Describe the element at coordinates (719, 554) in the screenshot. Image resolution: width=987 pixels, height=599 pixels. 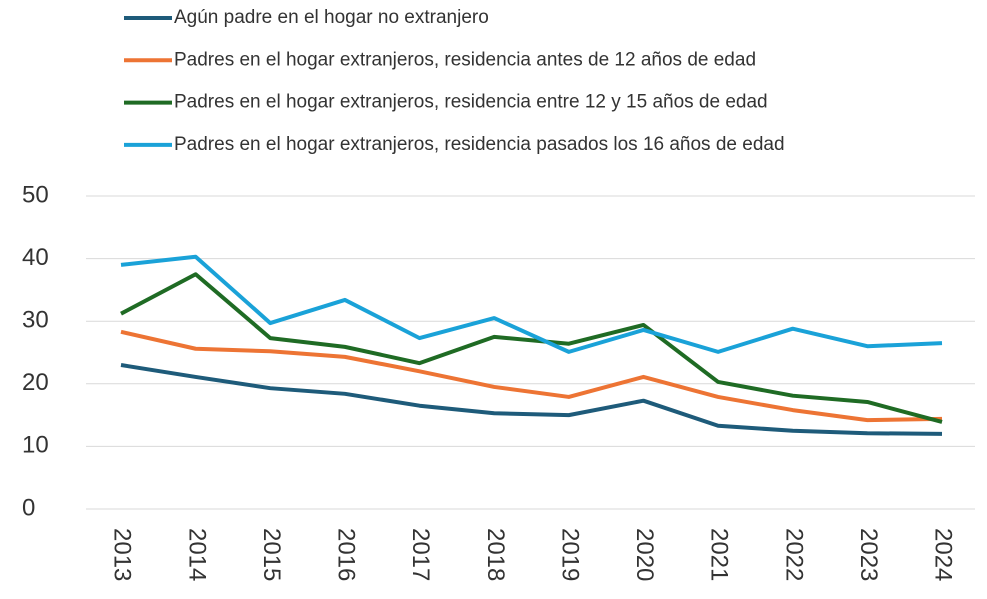
I see `x-tick-label: 2021` at that location.